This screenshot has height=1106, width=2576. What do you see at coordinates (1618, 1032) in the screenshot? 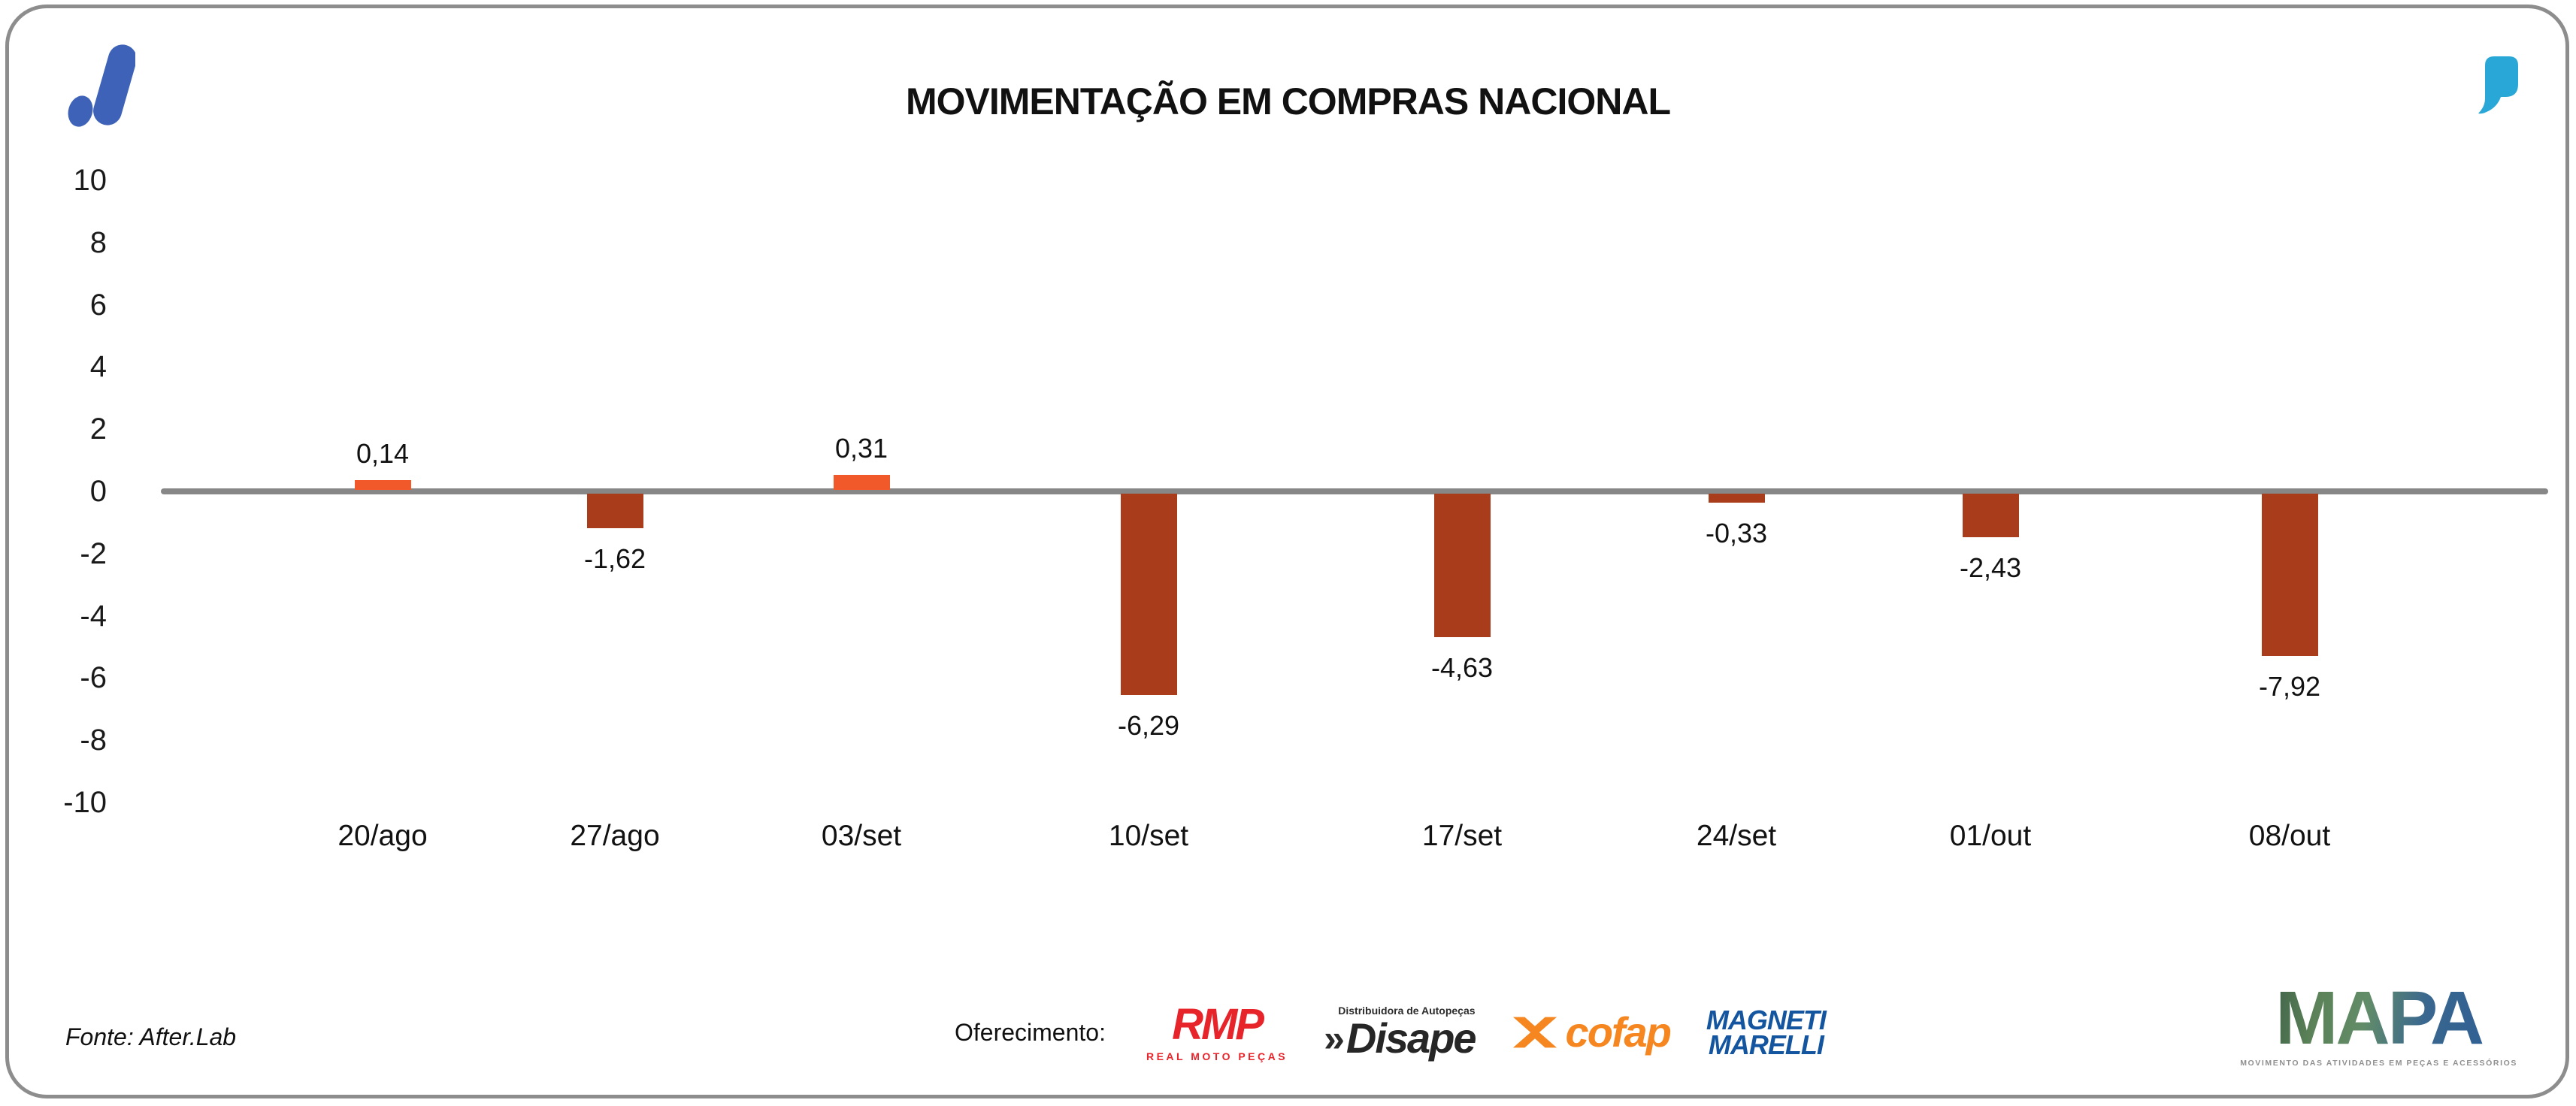
I see `cofap-wordmark: cofap` at bounding box center [1618, 1032].